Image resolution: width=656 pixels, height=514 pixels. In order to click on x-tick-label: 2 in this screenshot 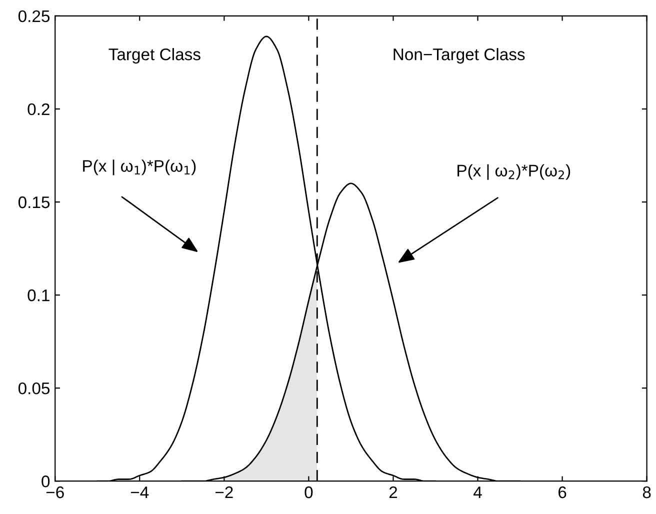, I will do `click(393, 492)`.